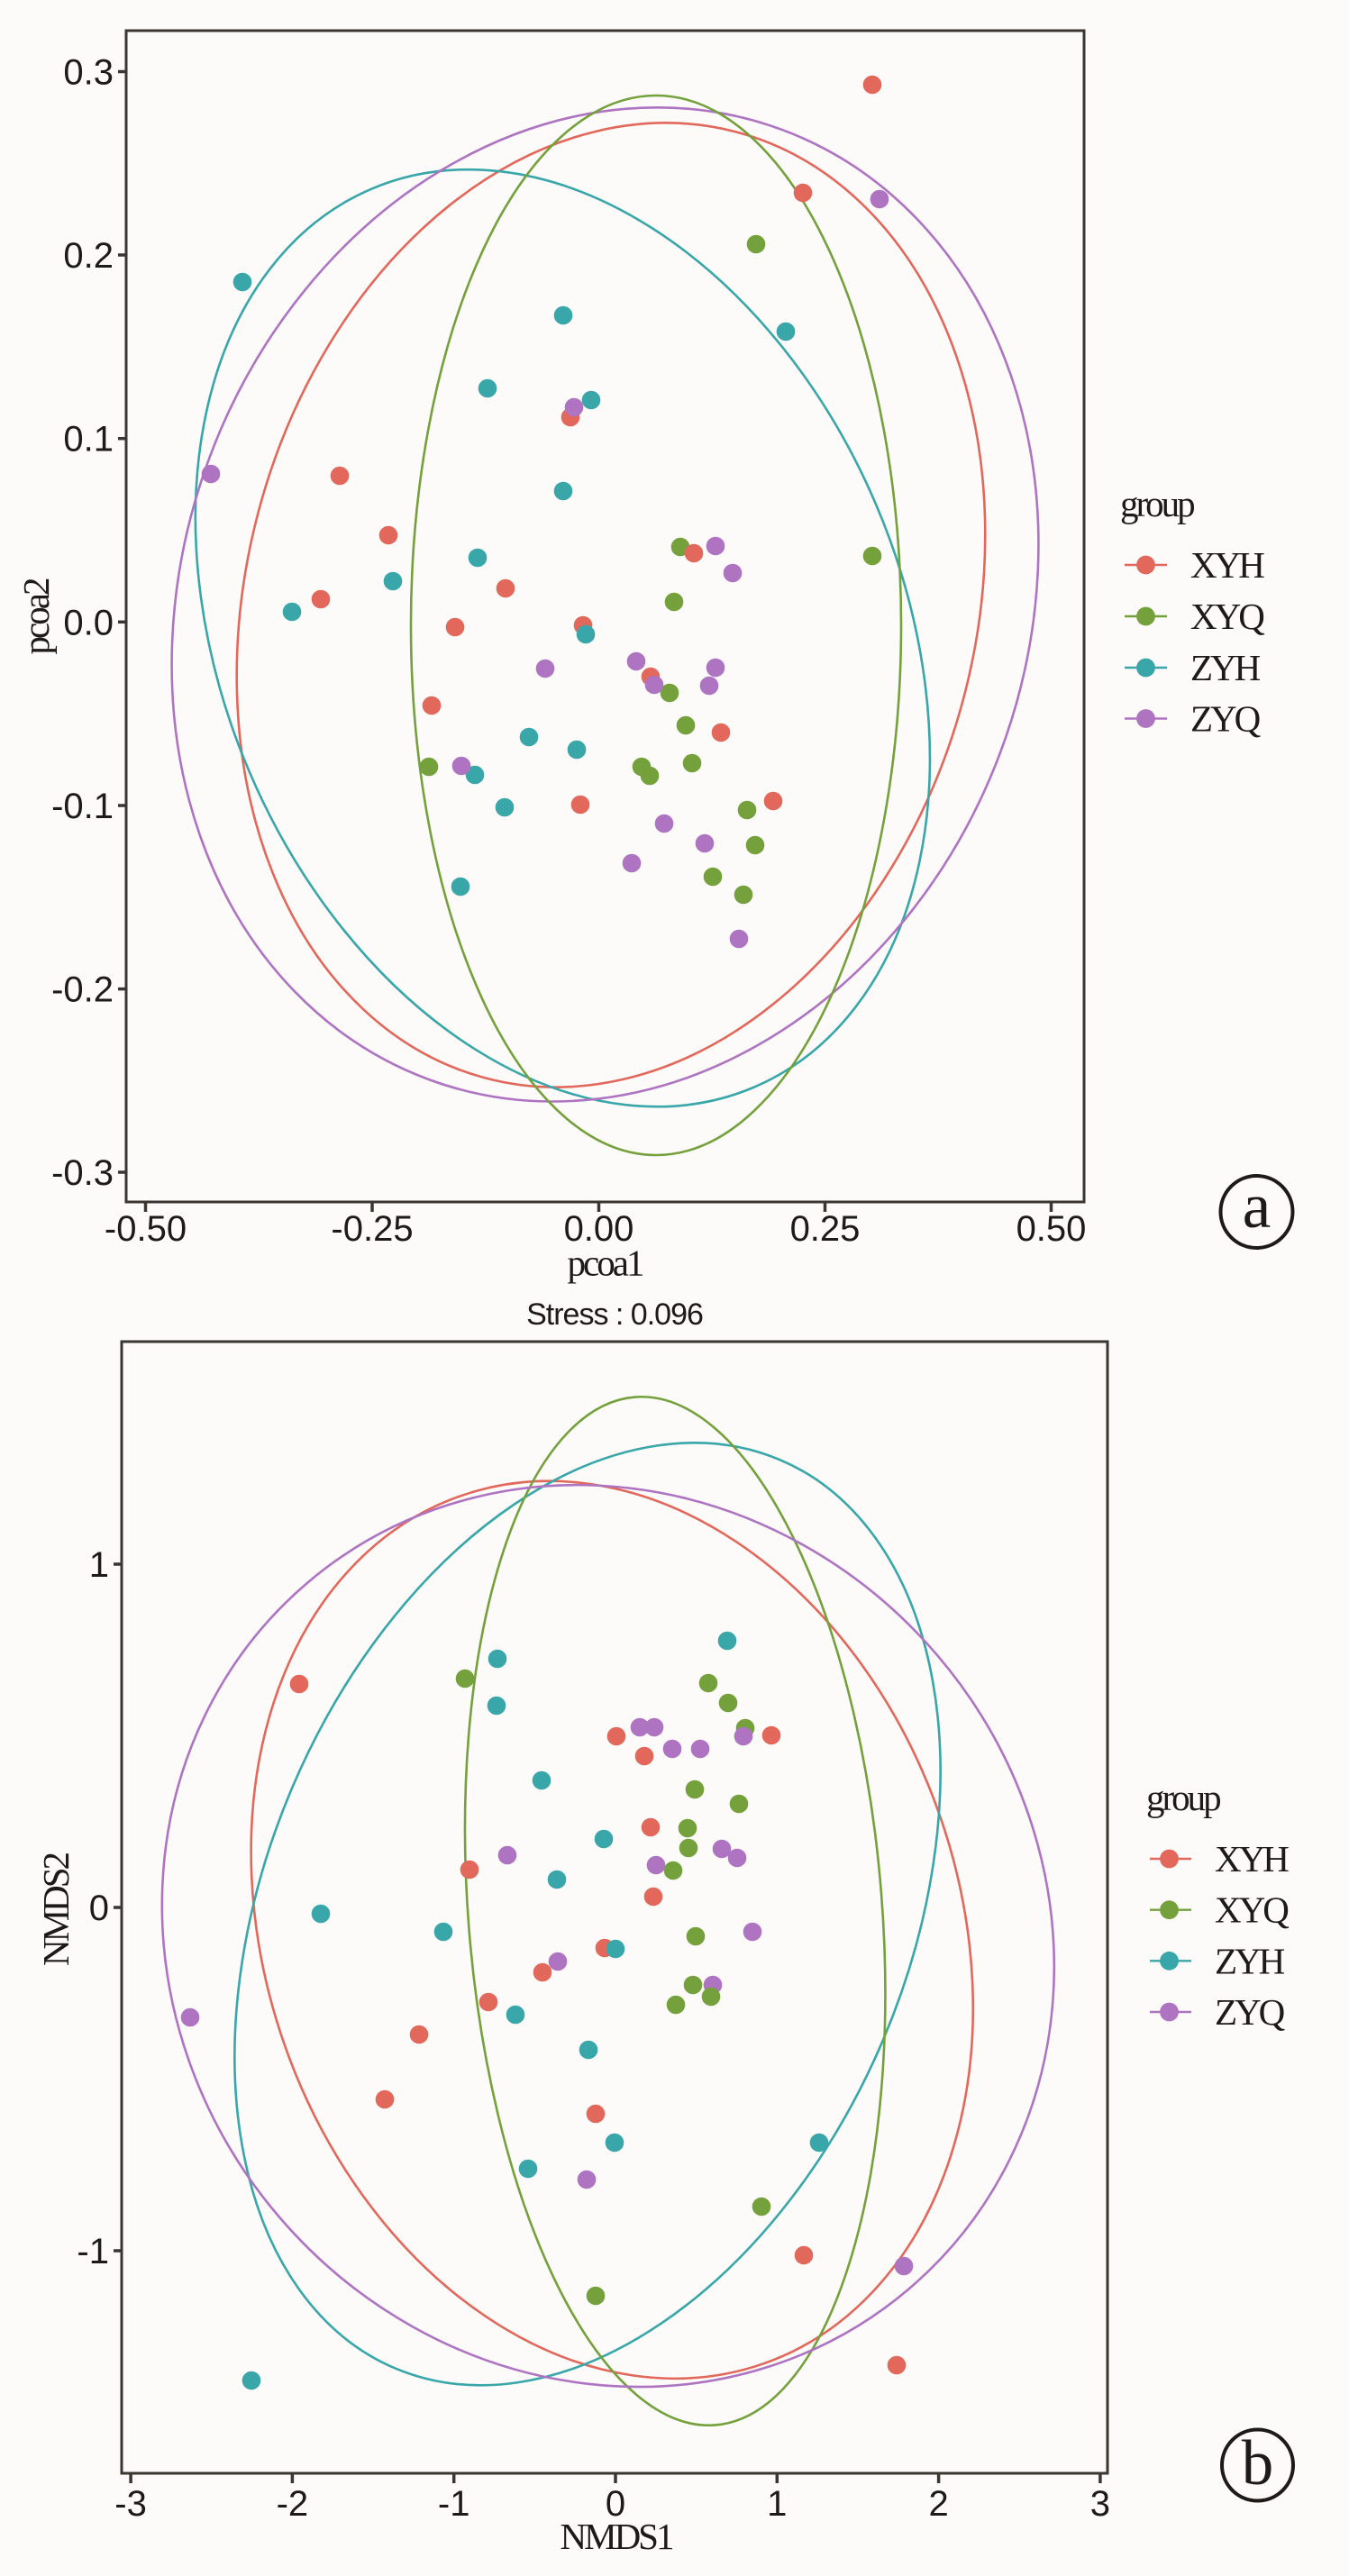 This screenshot has height=2576, width=1349. What do you see at coordinates (938, 2504) in the screenshot?
I see `svg-text: 2` at bounding box center [938, 2504].